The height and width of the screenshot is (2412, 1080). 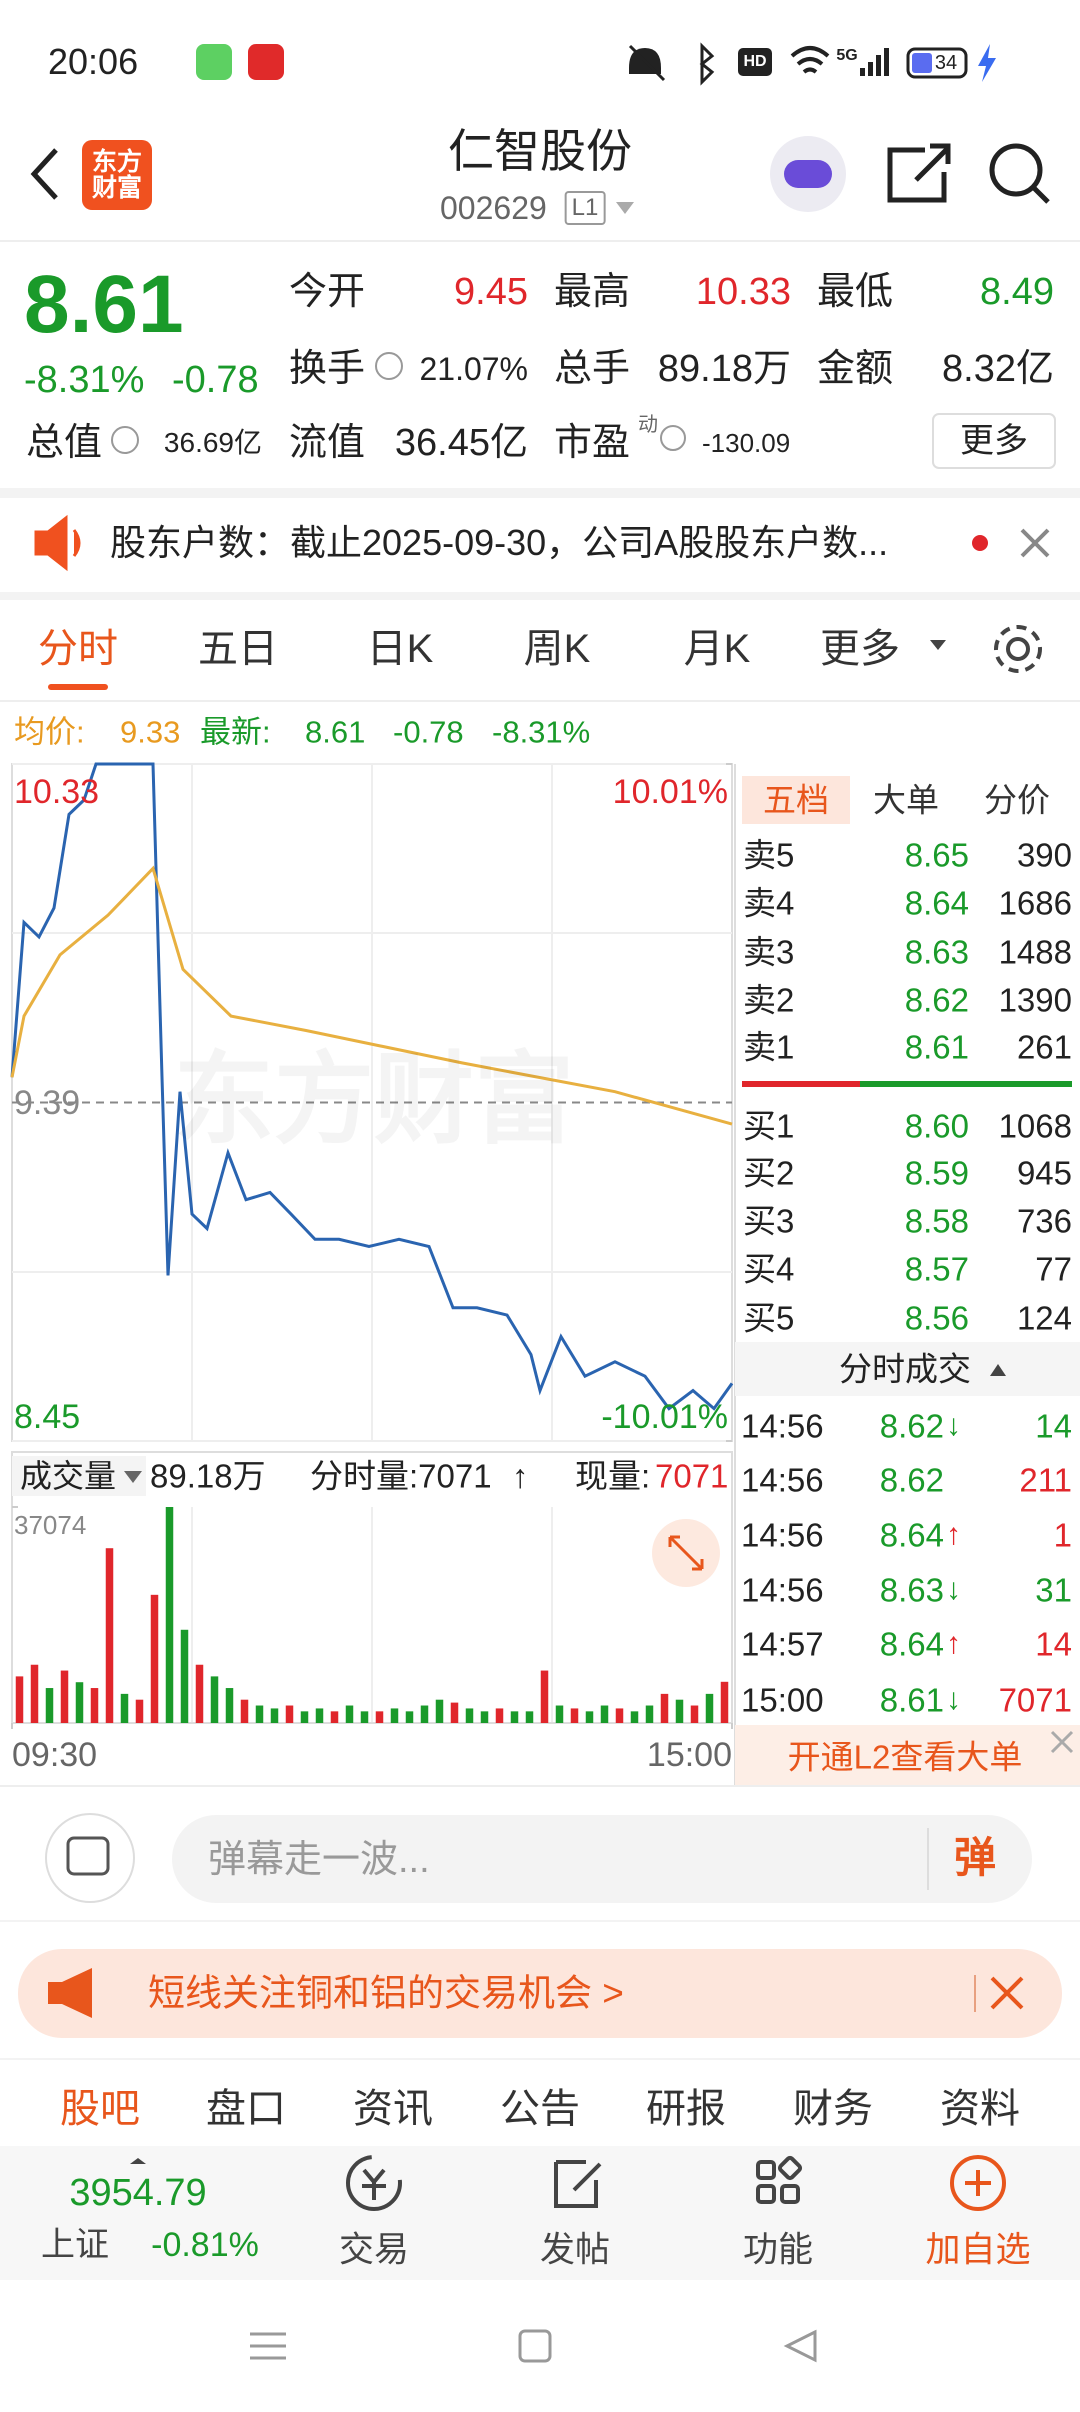 I want to click on ad-banner, so click(x=540, y=1993).